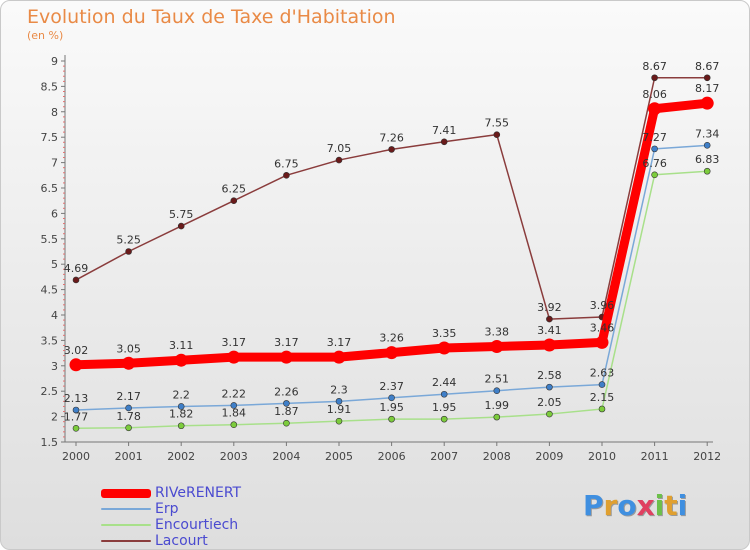 This screenshot has width=750, height=550. I want to click on data-label-riverenert: 8.17, so click(707, 88).